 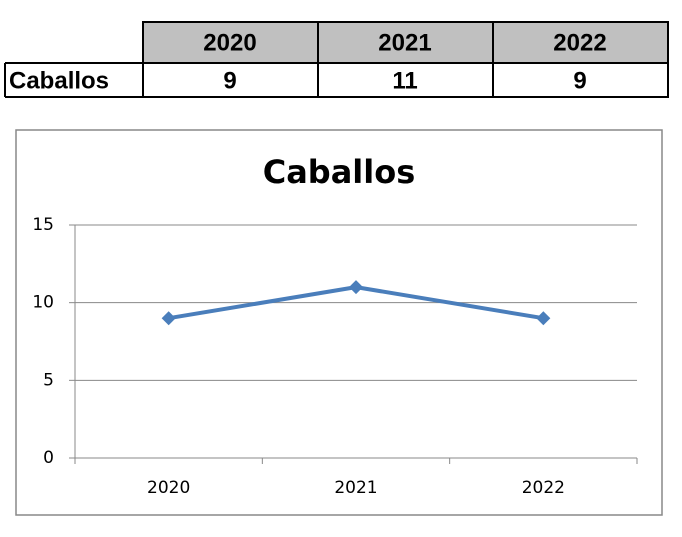 I want to click on y-tick-label: 5, so click(x=48, y=380).